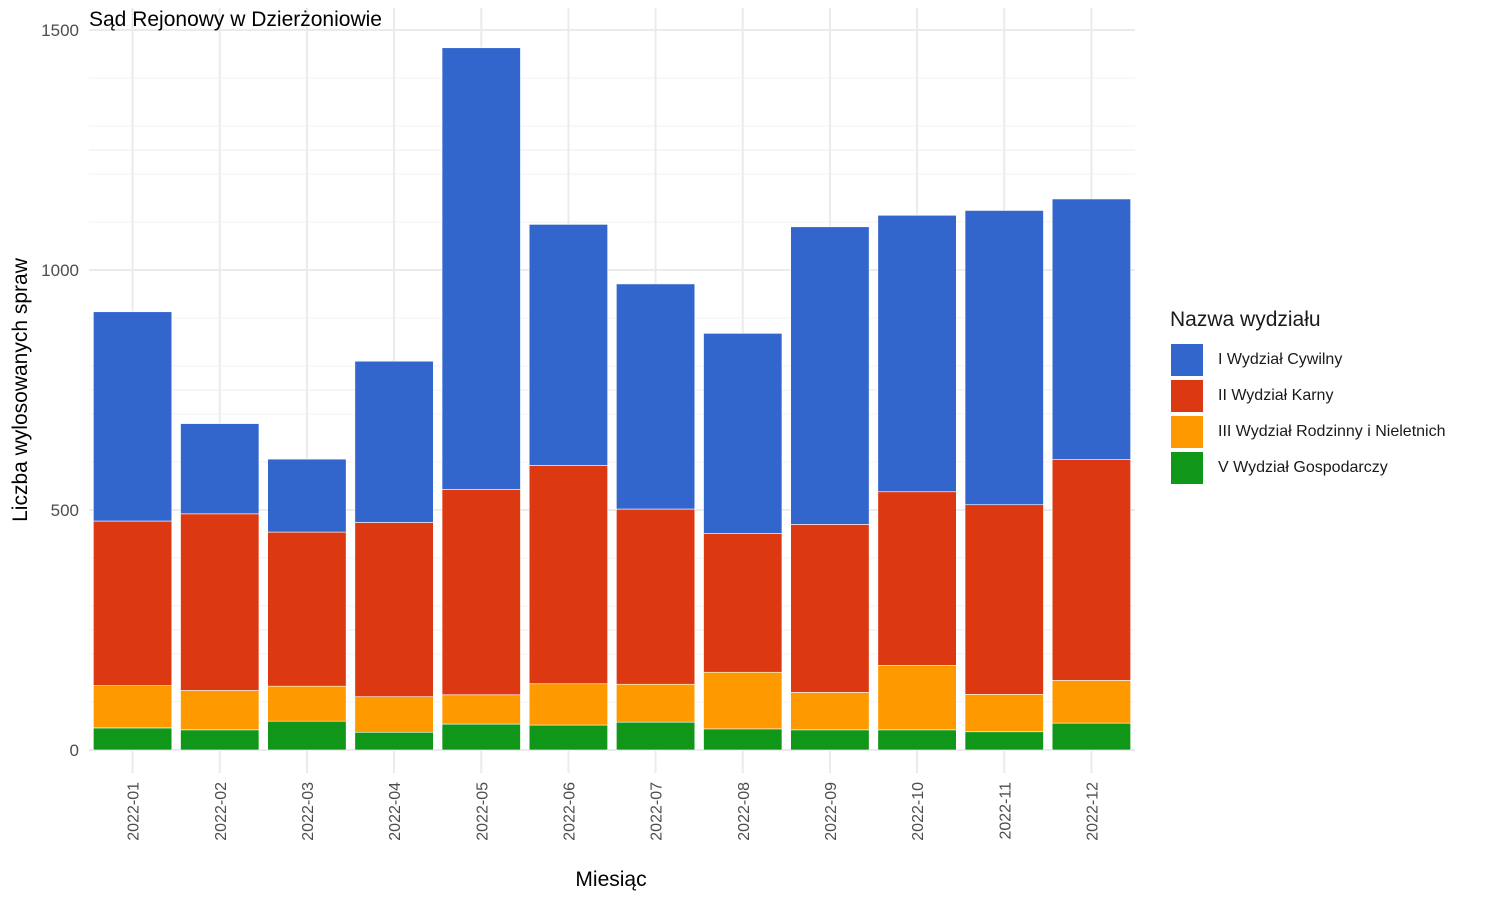  I want to click on x-tick-label: 2022-06, so click(569, 811).